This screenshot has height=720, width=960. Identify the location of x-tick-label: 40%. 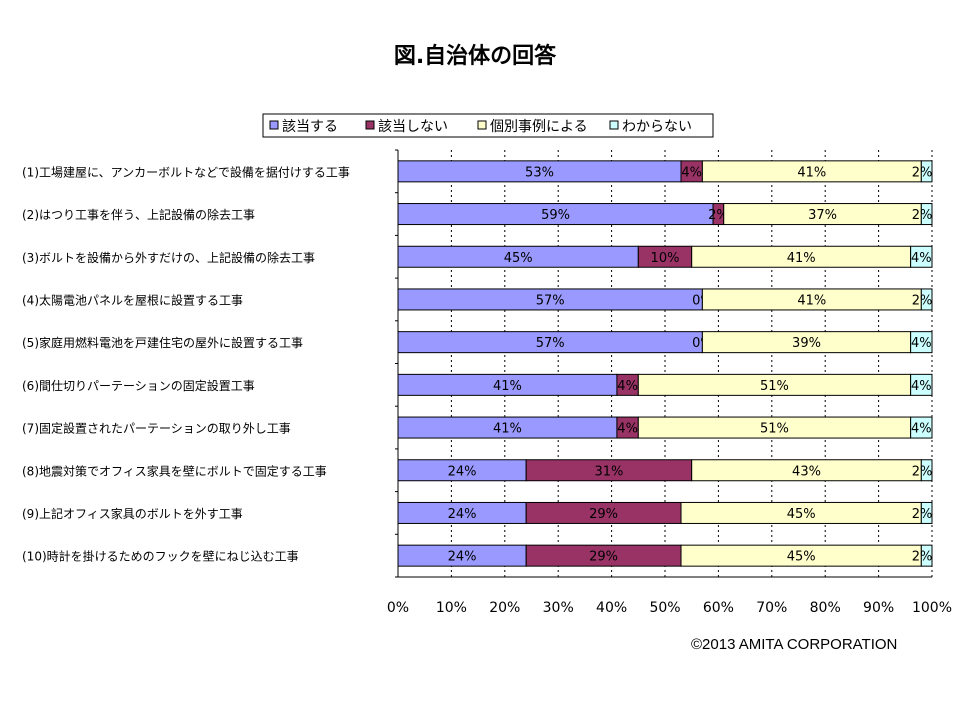
(611, 608).